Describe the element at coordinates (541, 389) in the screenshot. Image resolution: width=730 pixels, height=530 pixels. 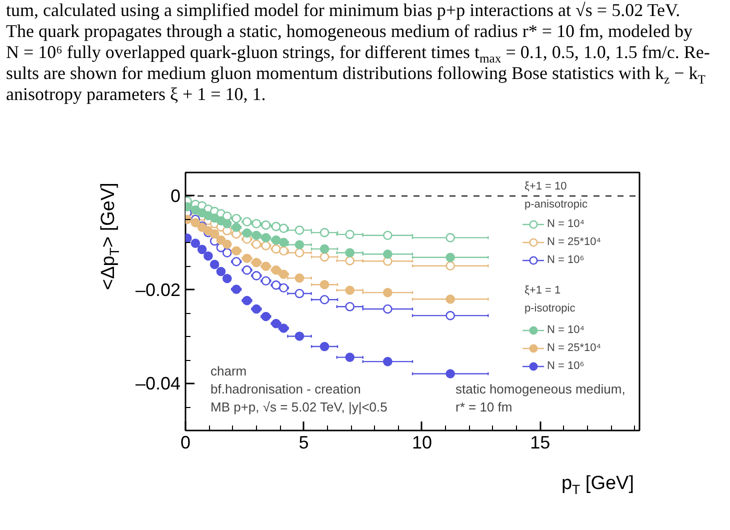
I see `annotation: static homogeneous medium,` at that location.